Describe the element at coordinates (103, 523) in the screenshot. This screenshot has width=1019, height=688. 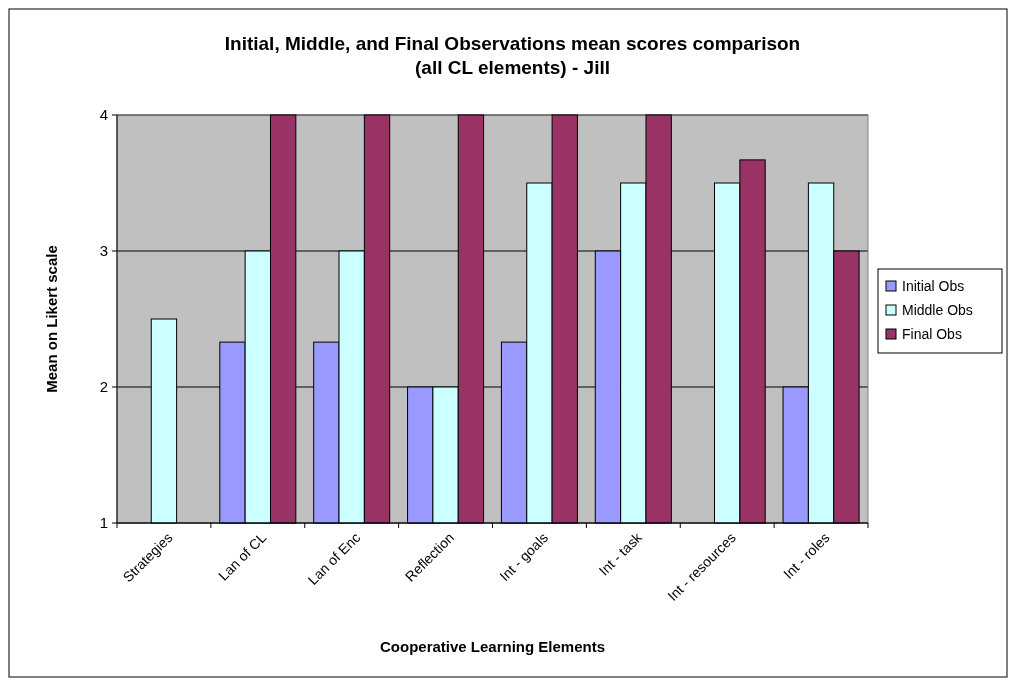
I see `y-tick-label: 1` at that location.